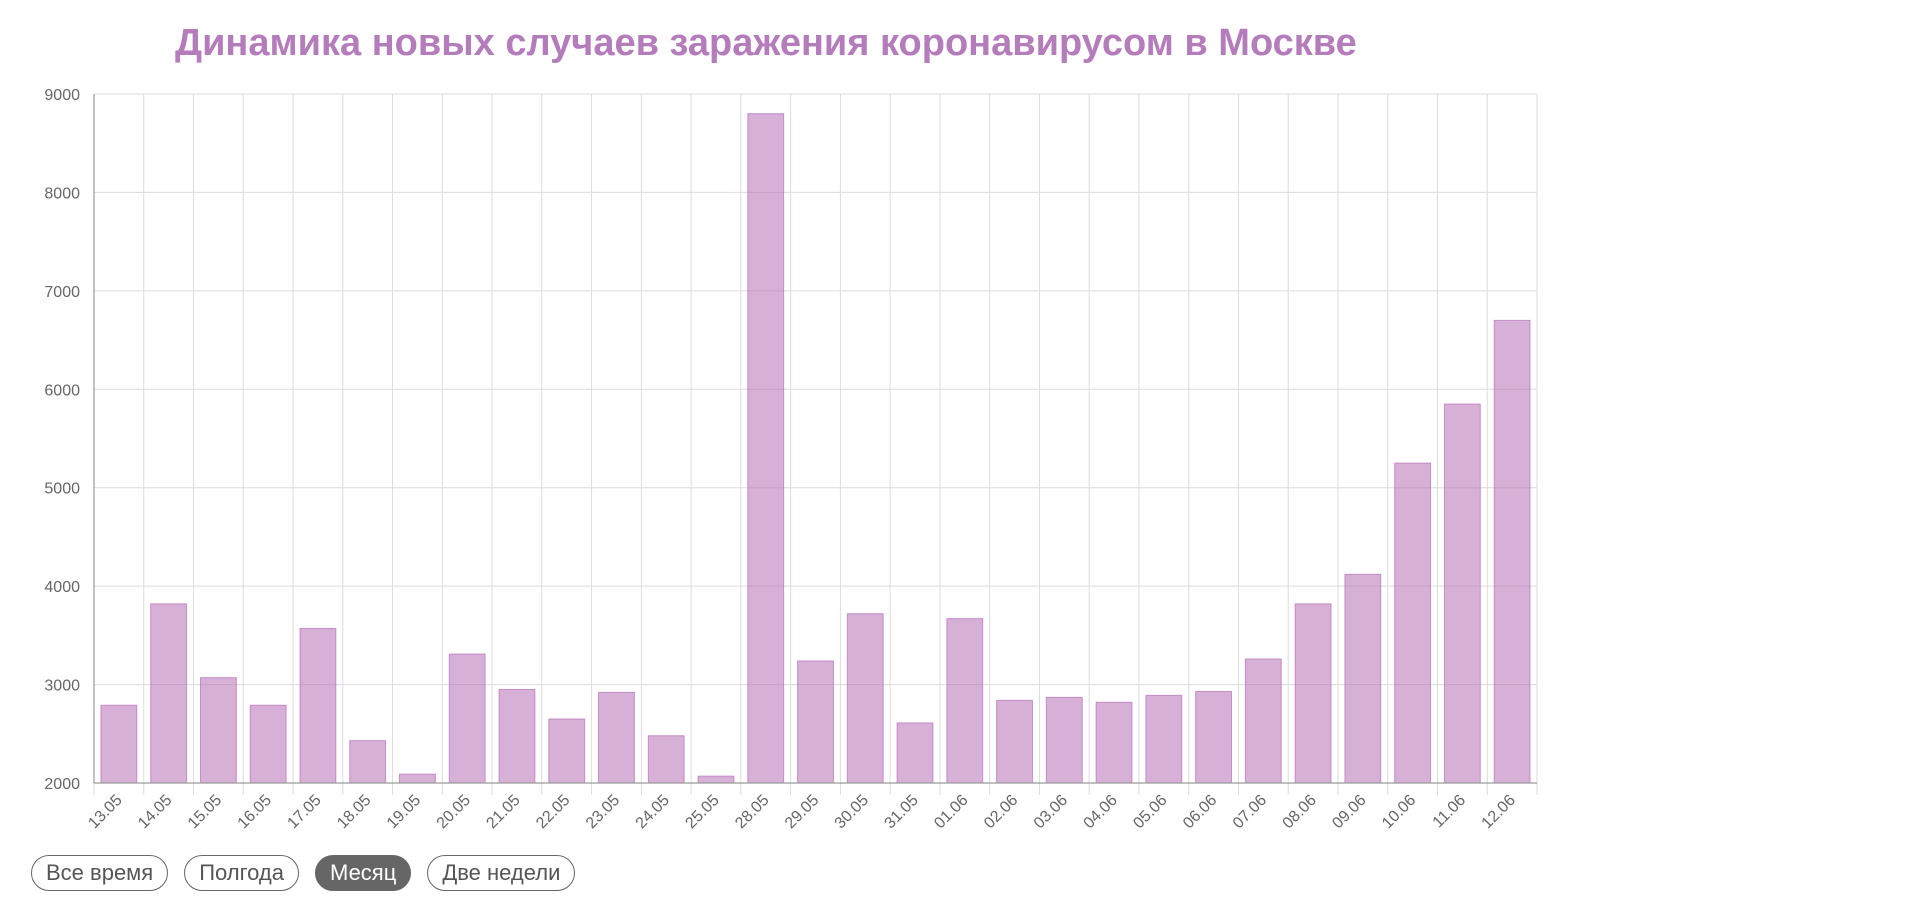 This screenshot has height=913, width=1918. What do you see at coordinates (100, 873) in the screenshot?
I see `range-button-all-time: Все время` at bounding box center [100, 873].